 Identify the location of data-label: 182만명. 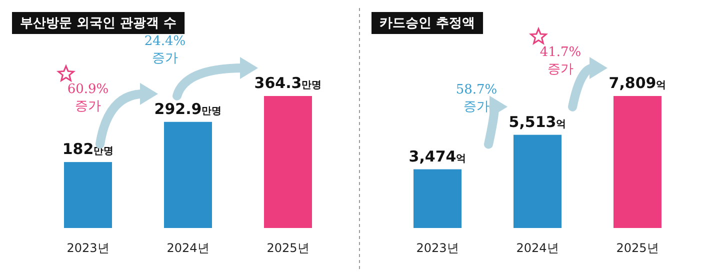
(88, 149).